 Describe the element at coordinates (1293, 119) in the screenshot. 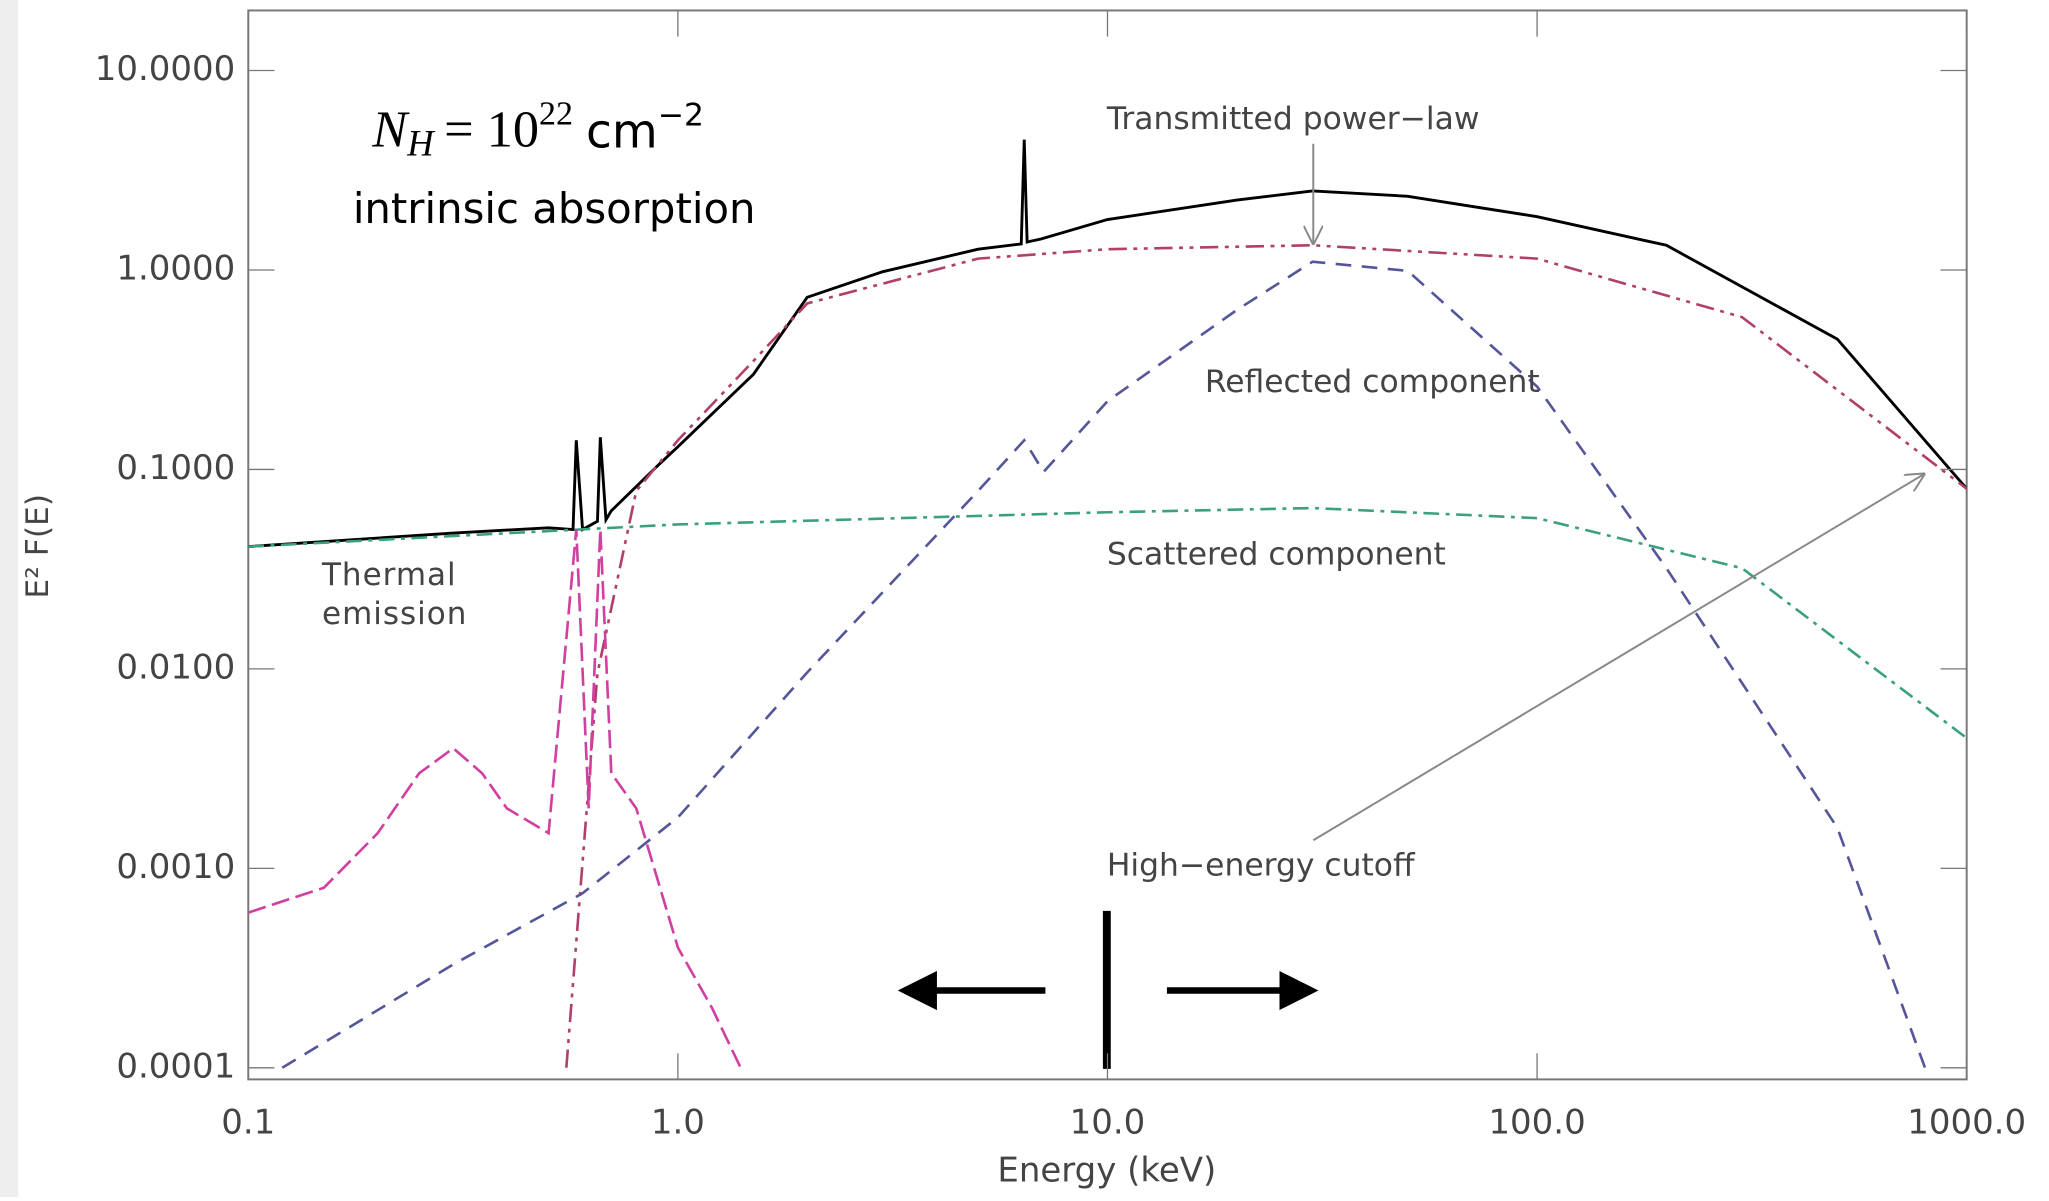

I see `transmitted-label: Transmitted power−law` at that location.